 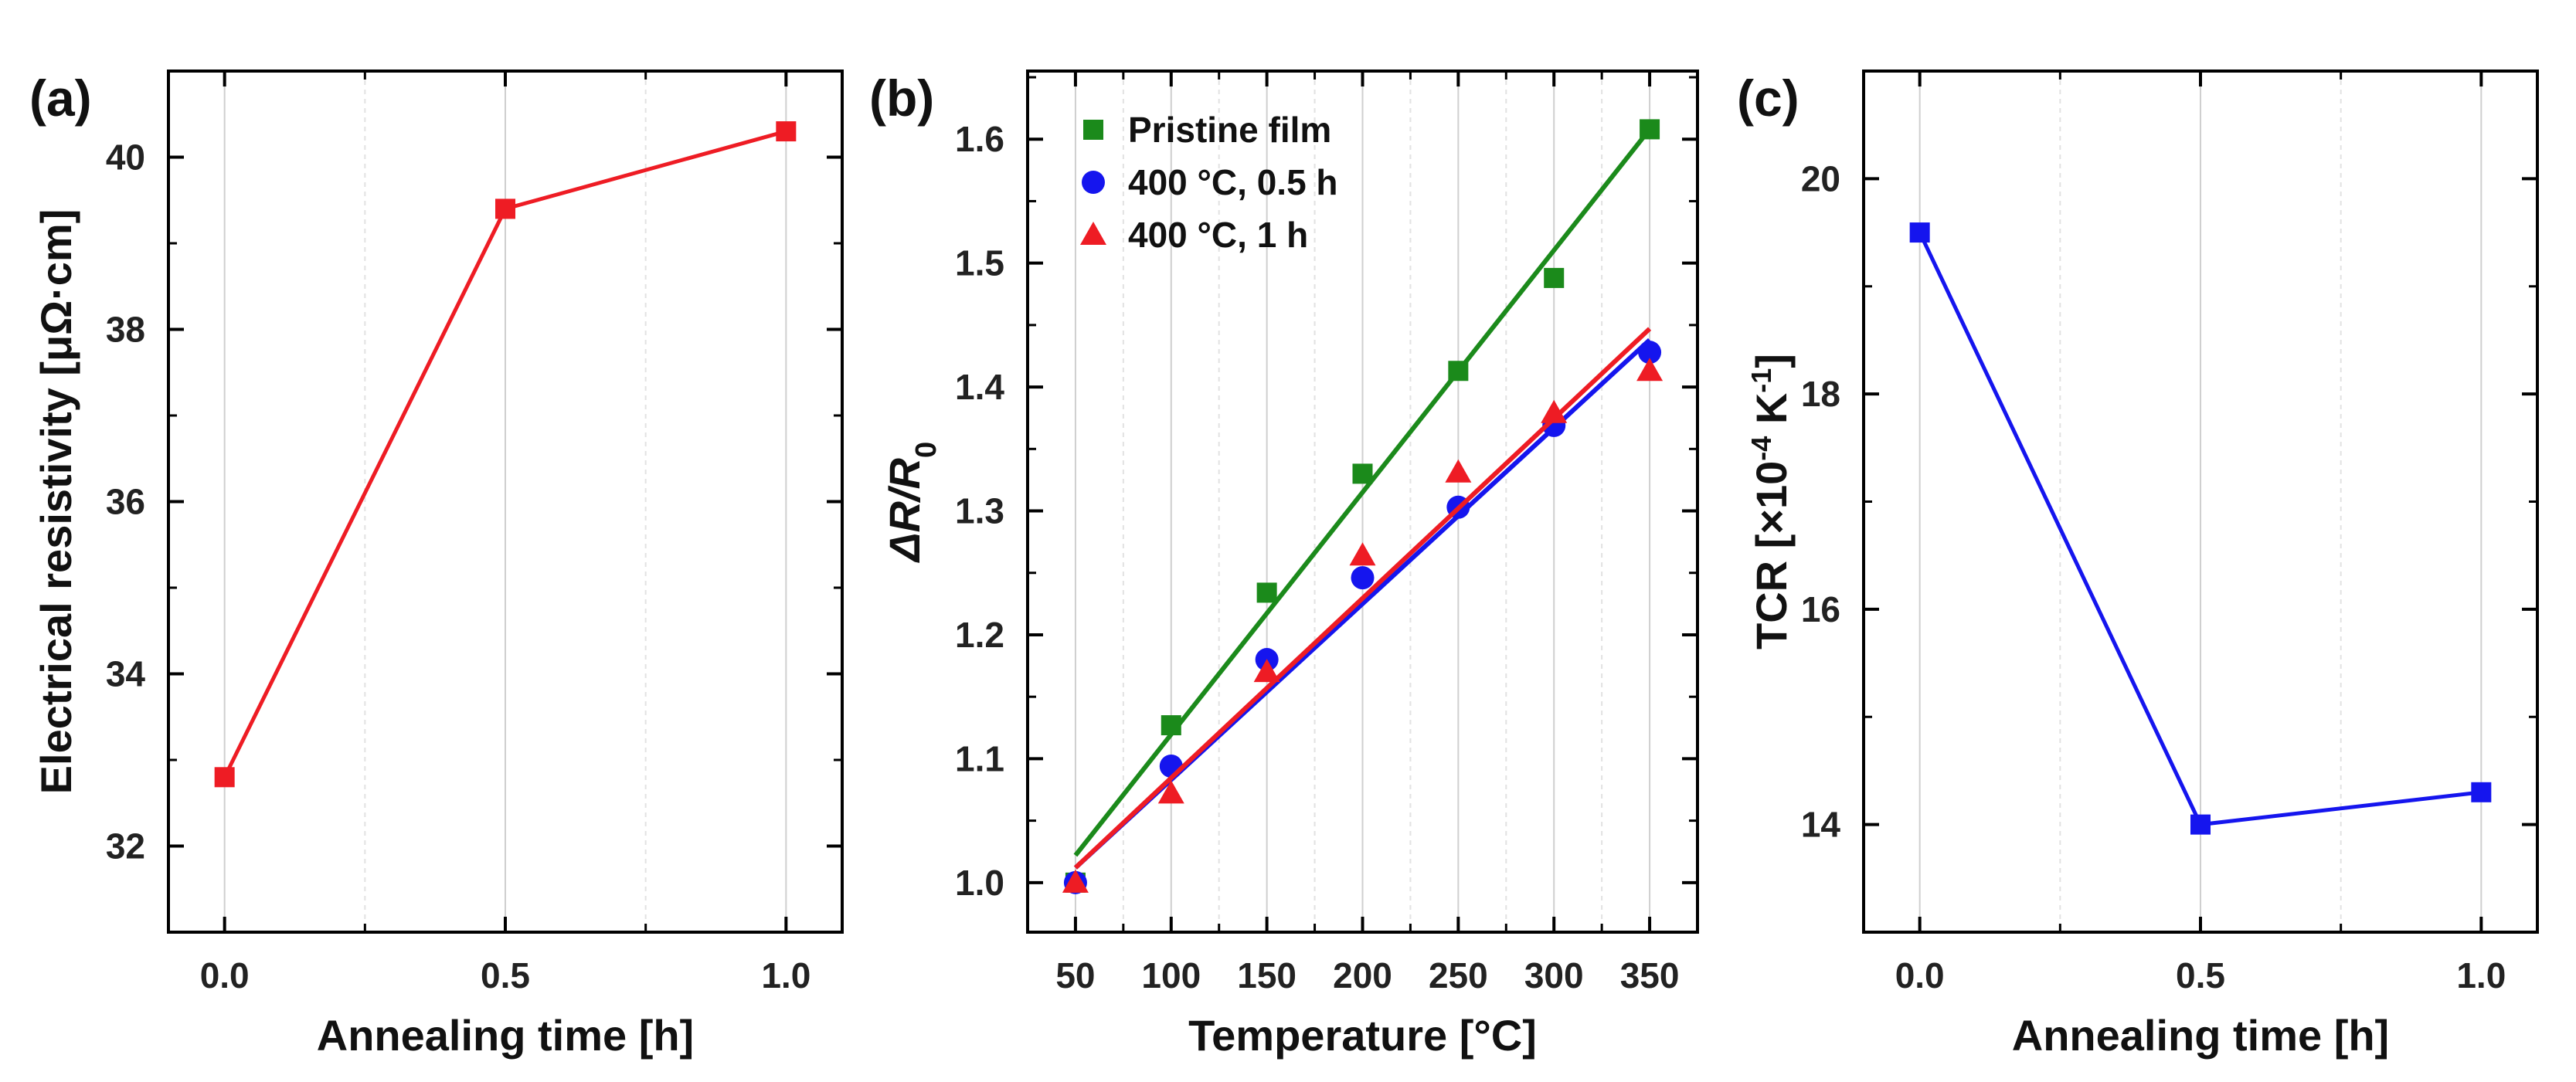 What do you see at coordinates (979, 758) in the screenshot?
I see `y-tick-label-1: 1.1` at bounding box center [979, 758].